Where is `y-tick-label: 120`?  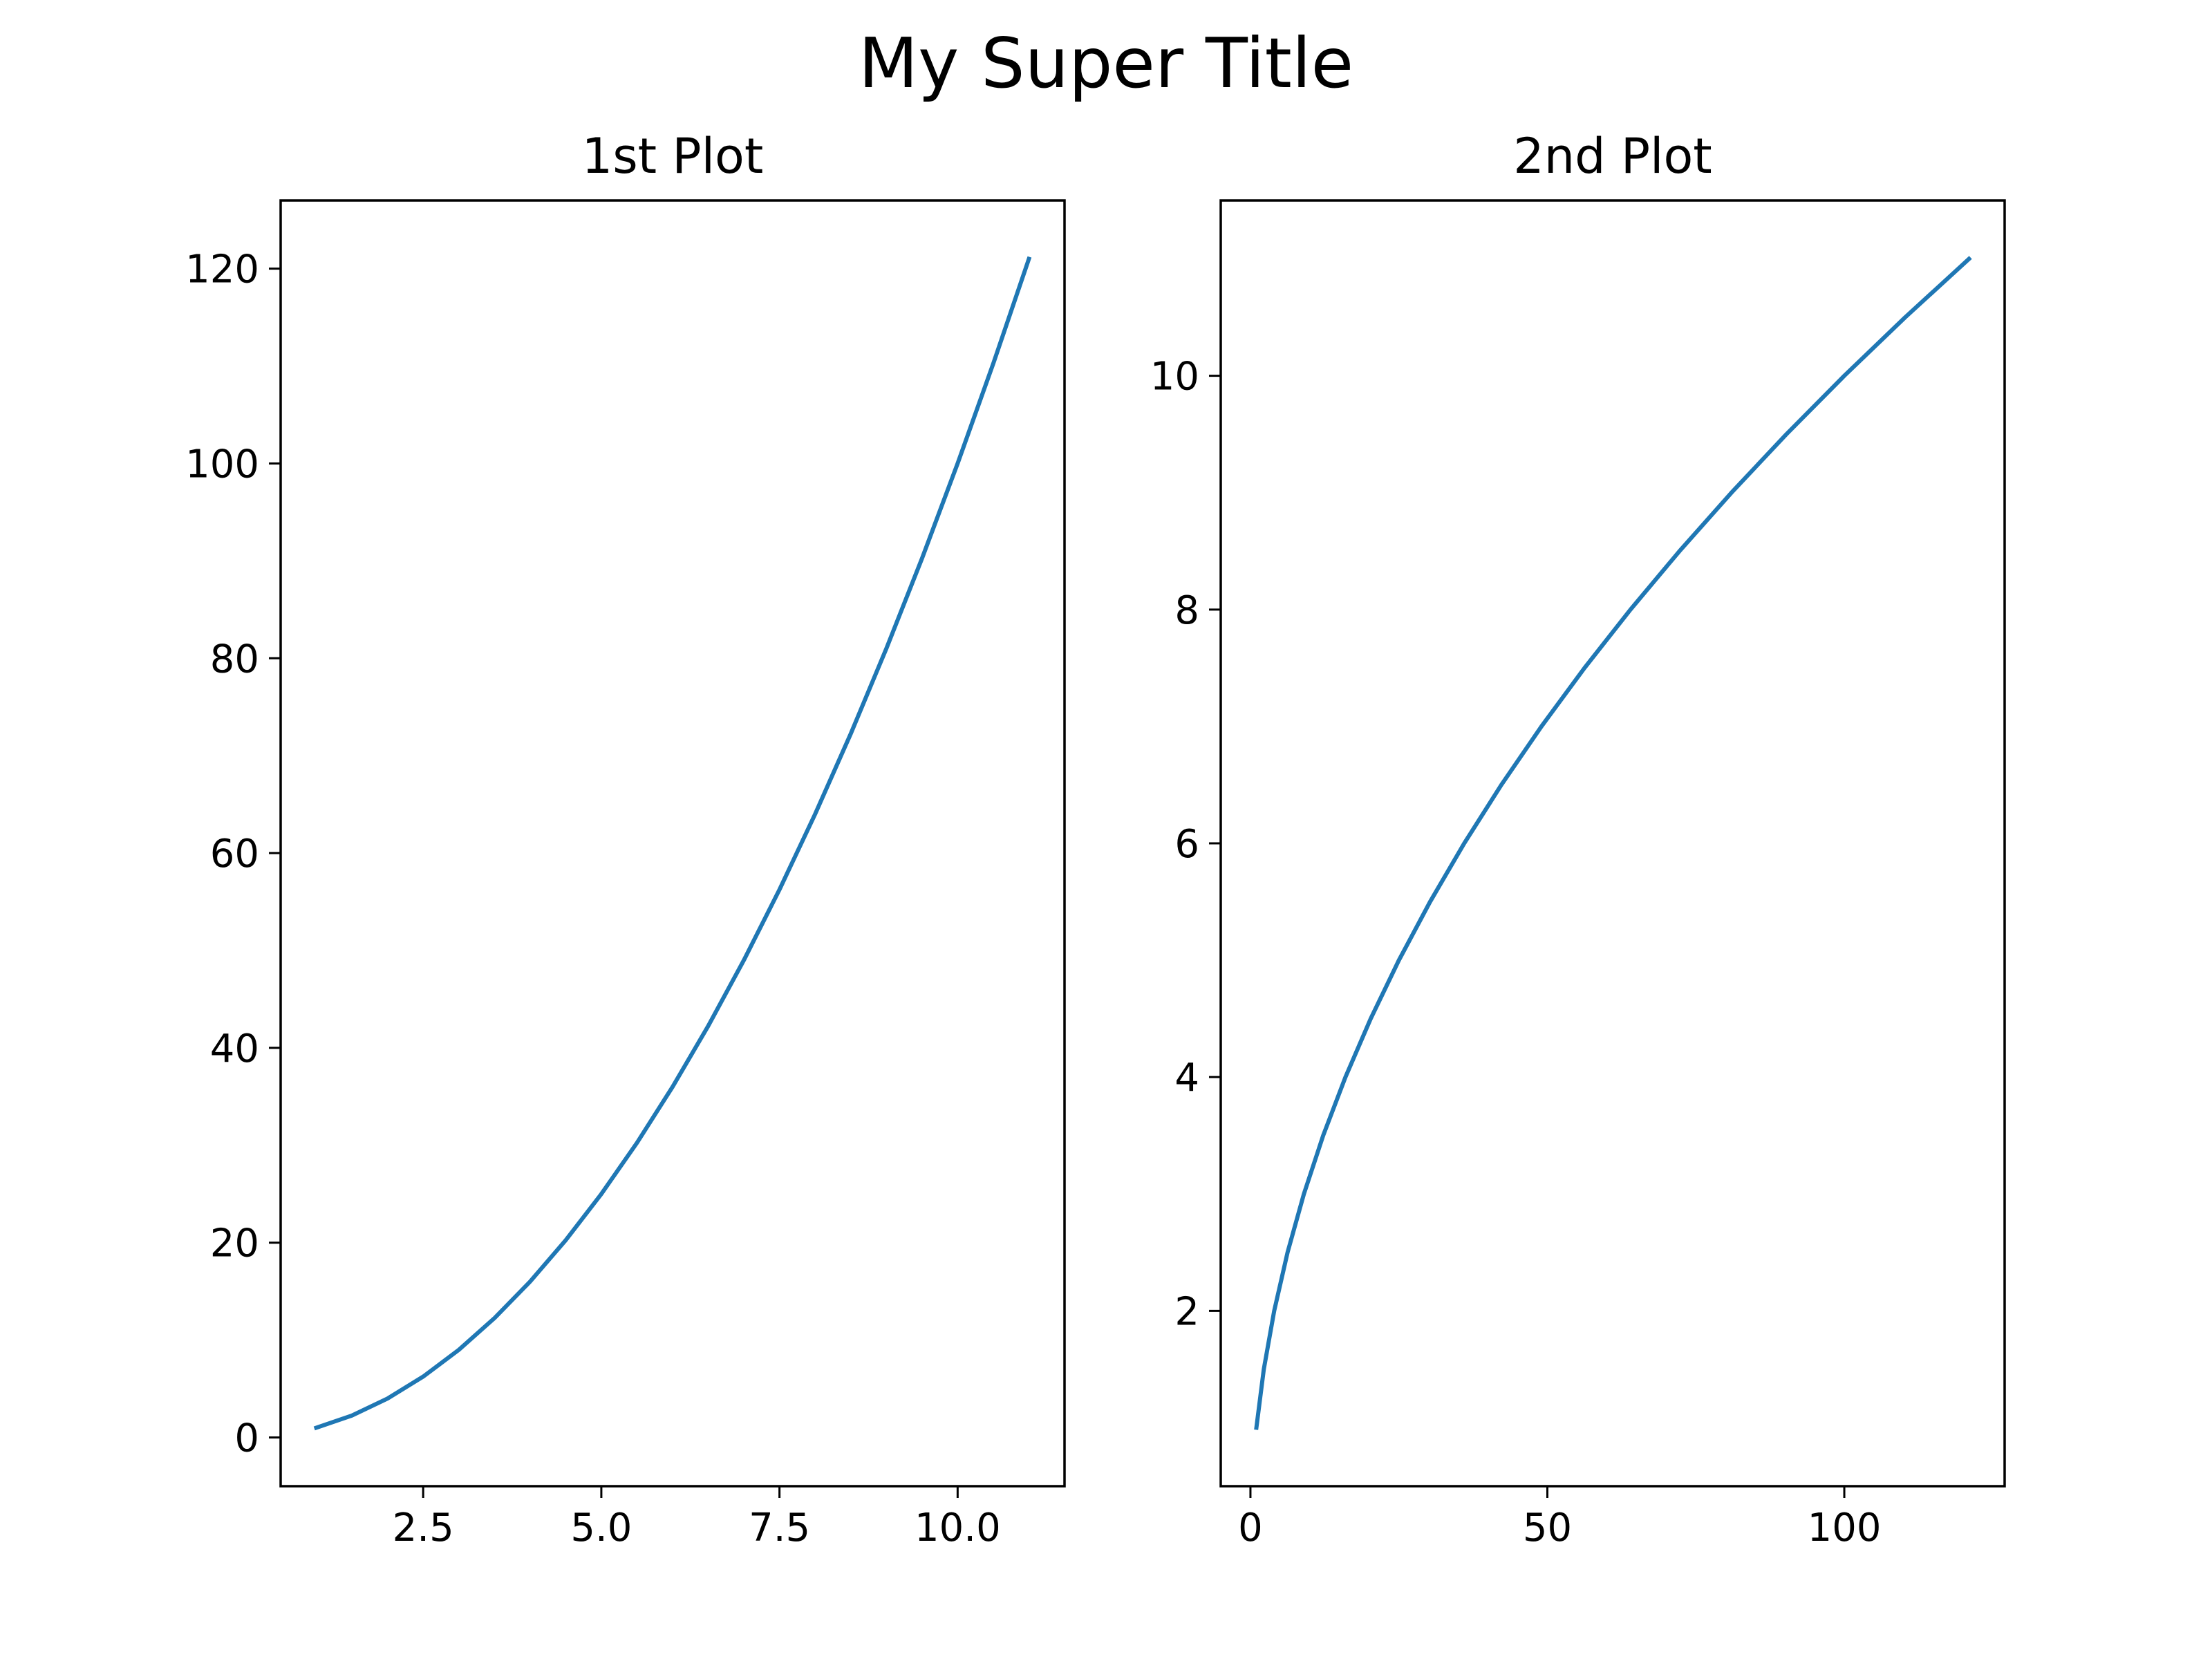 y-tick-label: 120 is located at coordinates (222, 269).